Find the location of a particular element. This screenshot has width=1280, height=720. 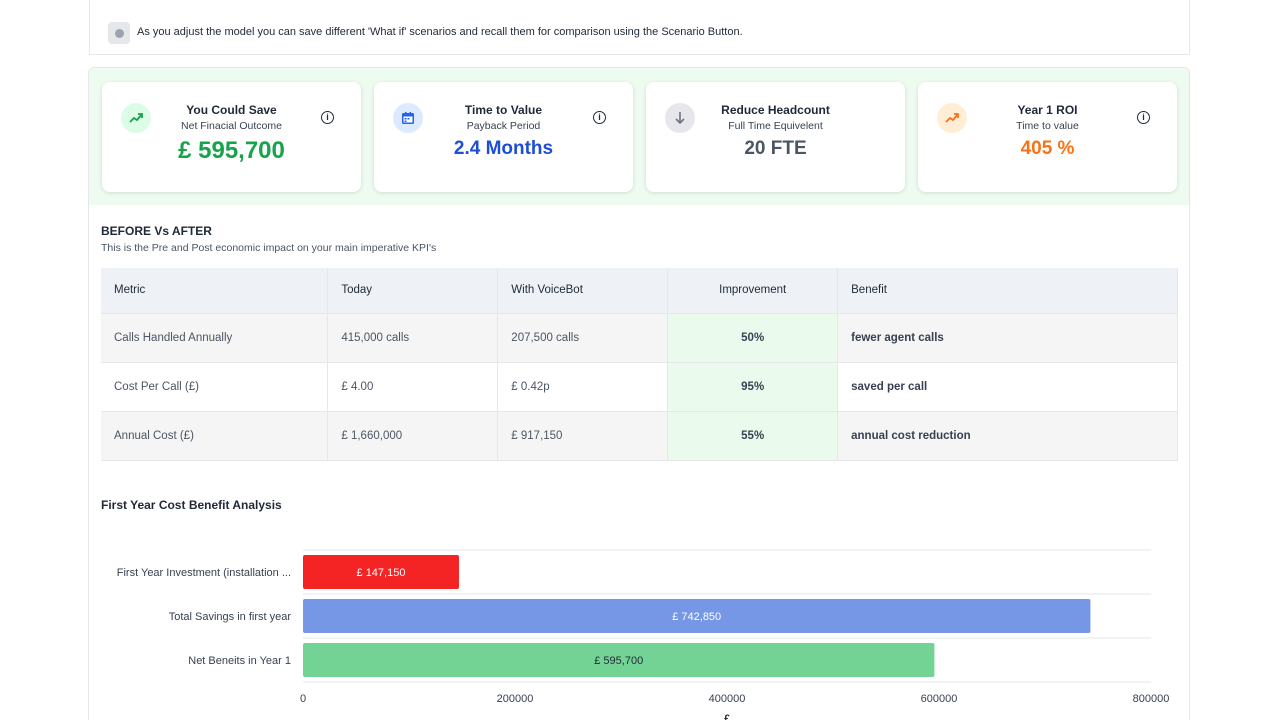

bar-value-label: £ 742,850 is located at coordinates (696, 617).